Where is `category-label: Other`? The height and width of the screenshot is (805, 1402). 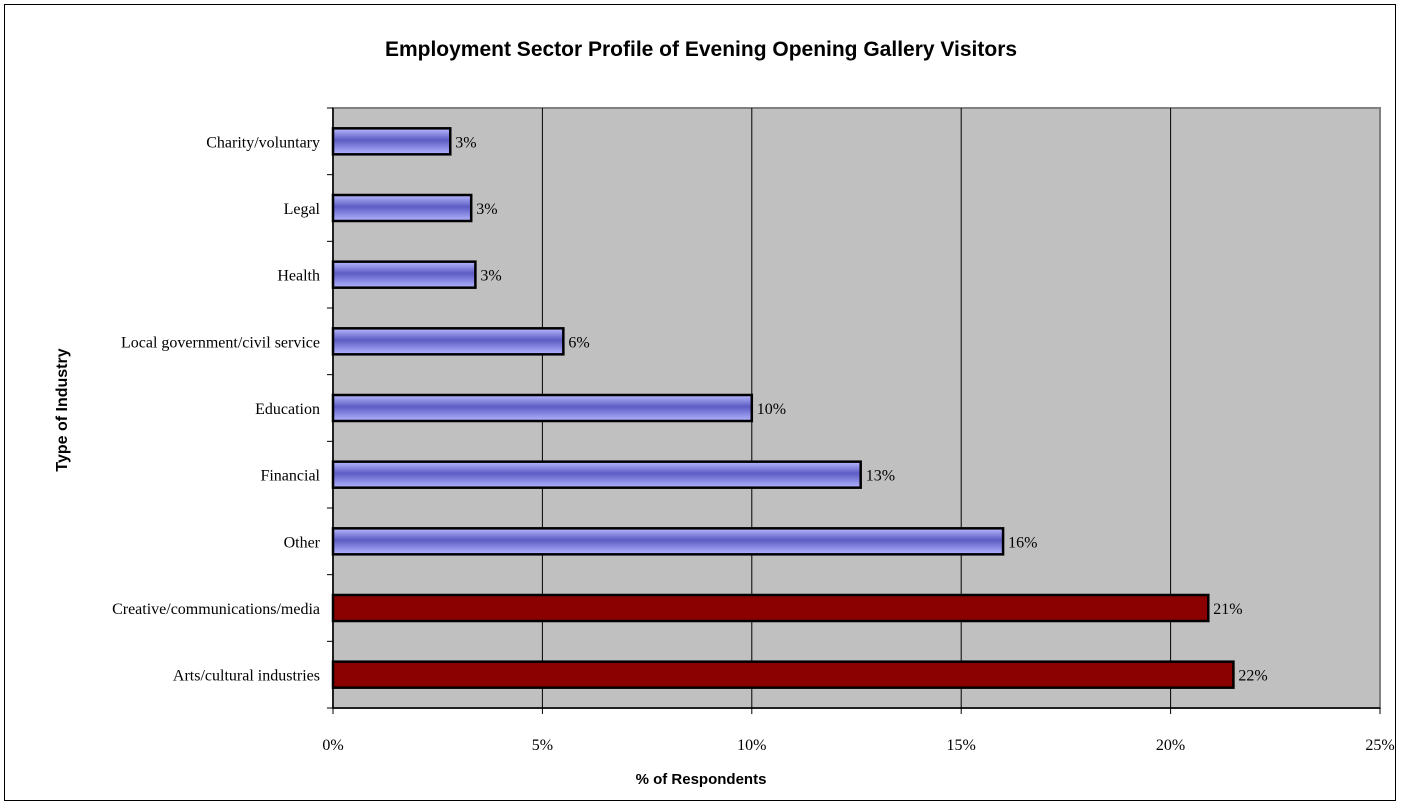
category-label: Other is located at coordinates (302, 542).